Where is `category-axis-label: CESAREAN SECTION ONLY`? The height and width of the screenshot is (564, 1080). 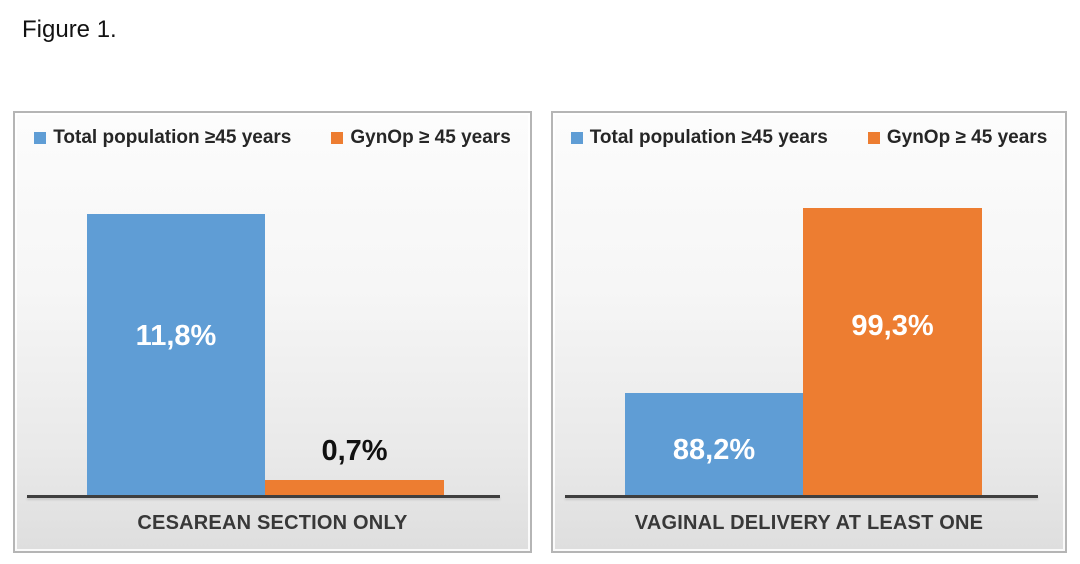
category-axis-label: CESAREAN SECTION ONLY is located at coordinates (272, 523).